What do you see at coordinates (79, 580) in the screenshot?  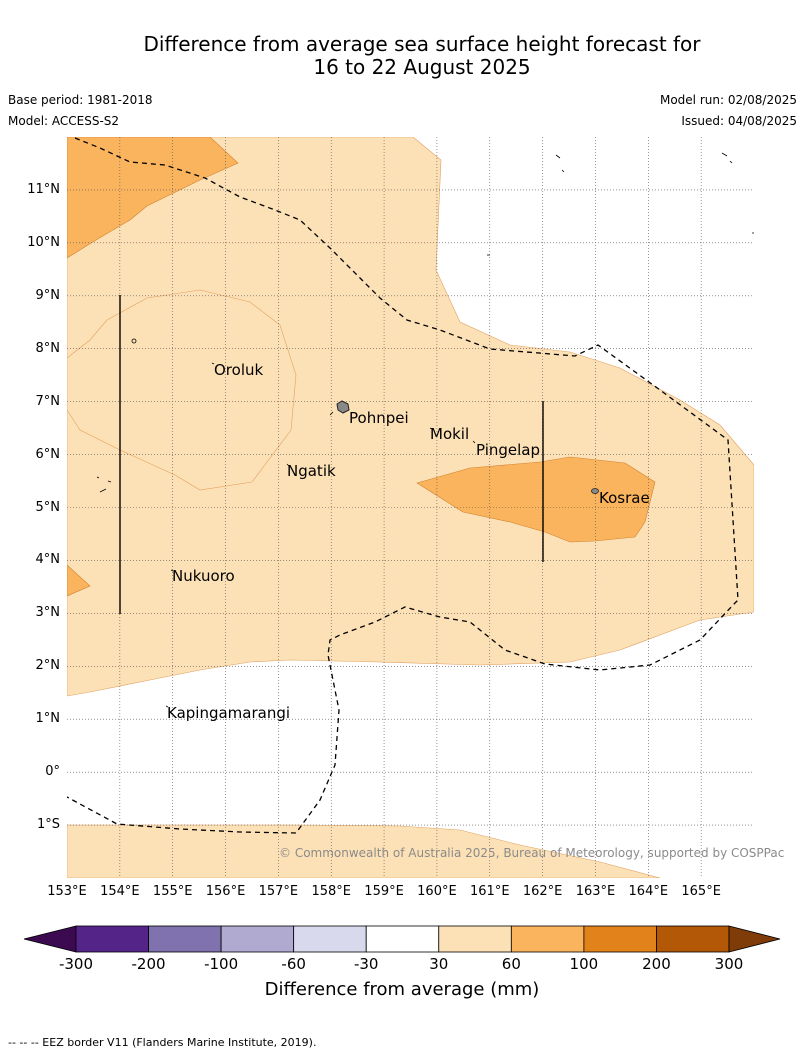 I see `anomaly-region-60-100-southwest` at bounding box center [79, 580].